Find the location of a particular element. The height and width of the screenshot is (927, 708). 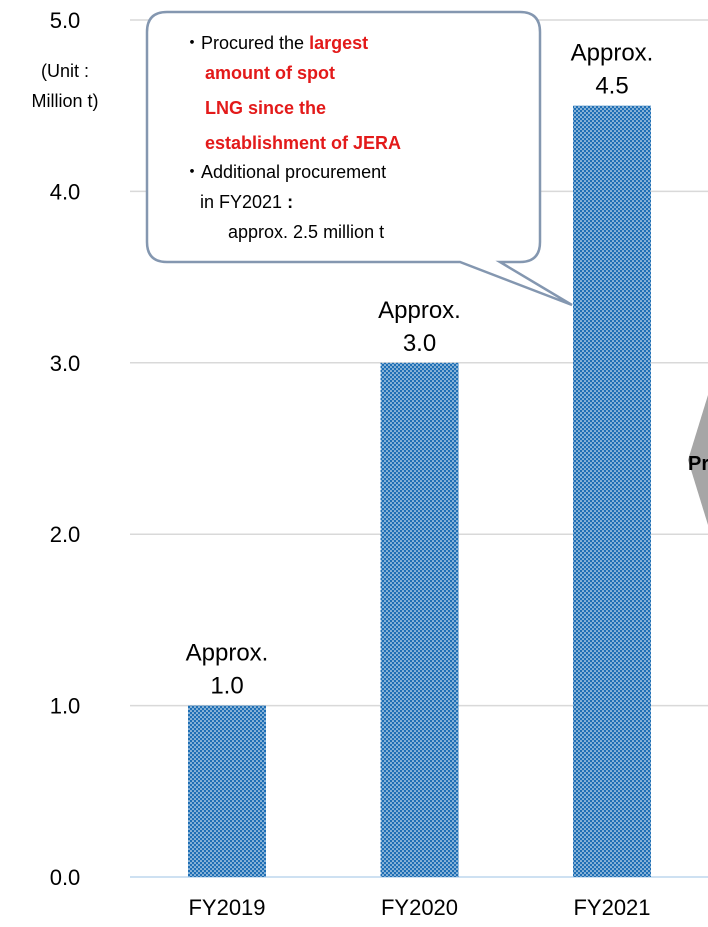

y-tick-label: 0.0 is located at coordinates (65, 877).